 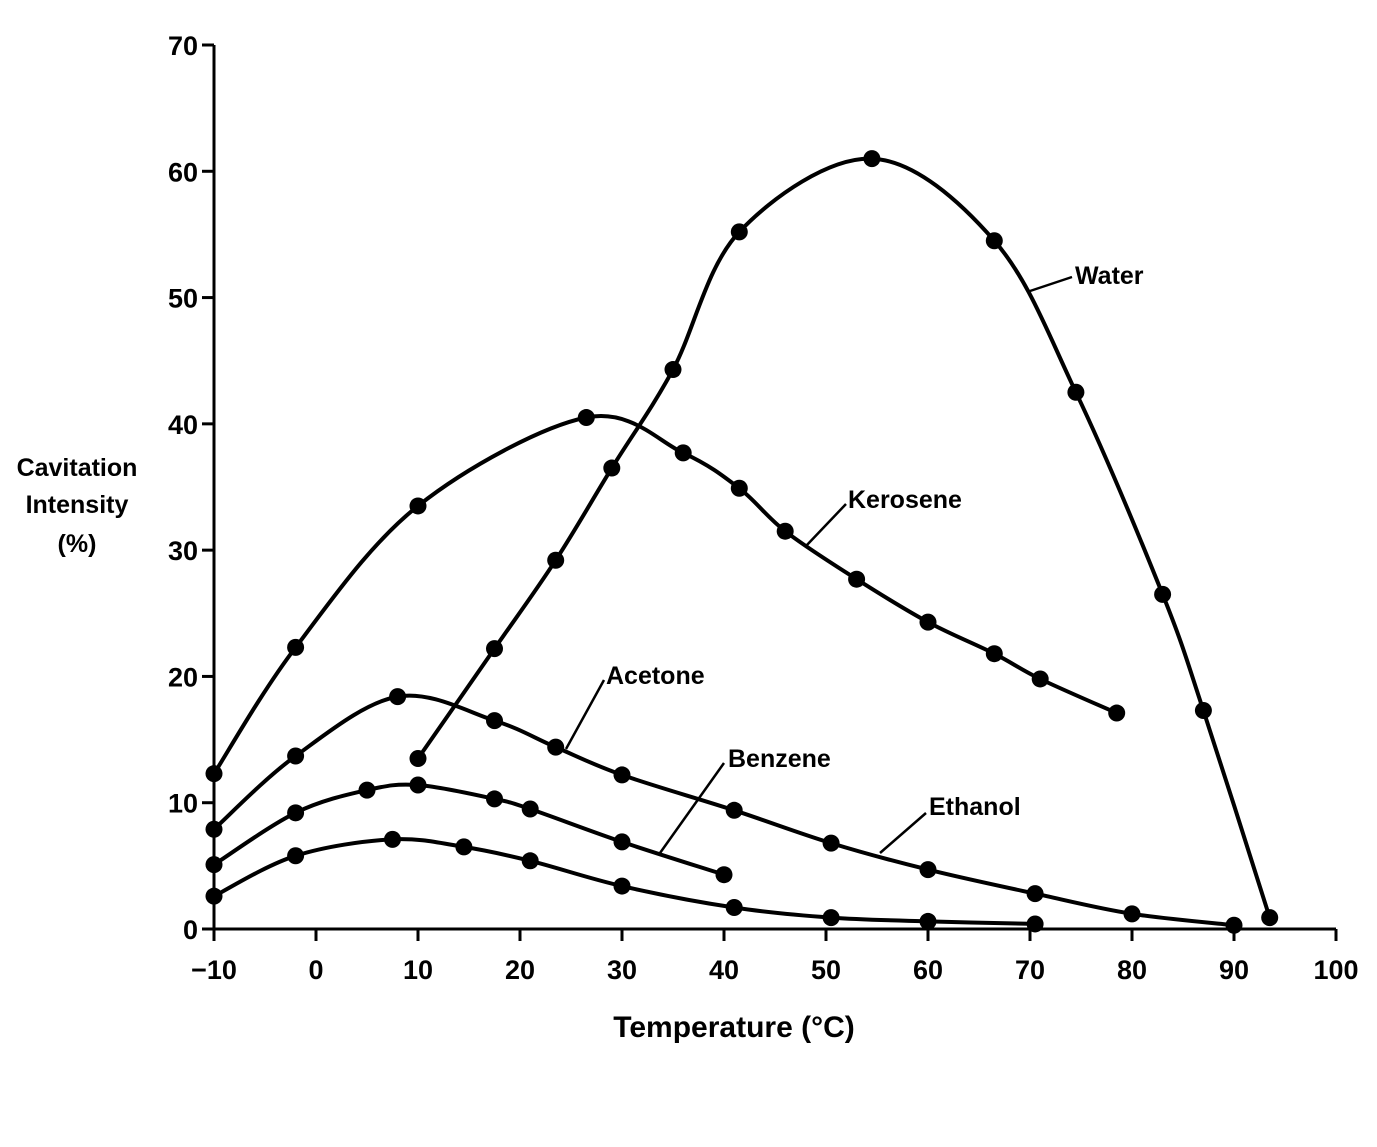 I want to click on ethanol-label: Ethanol, so click(x=975, y=807).